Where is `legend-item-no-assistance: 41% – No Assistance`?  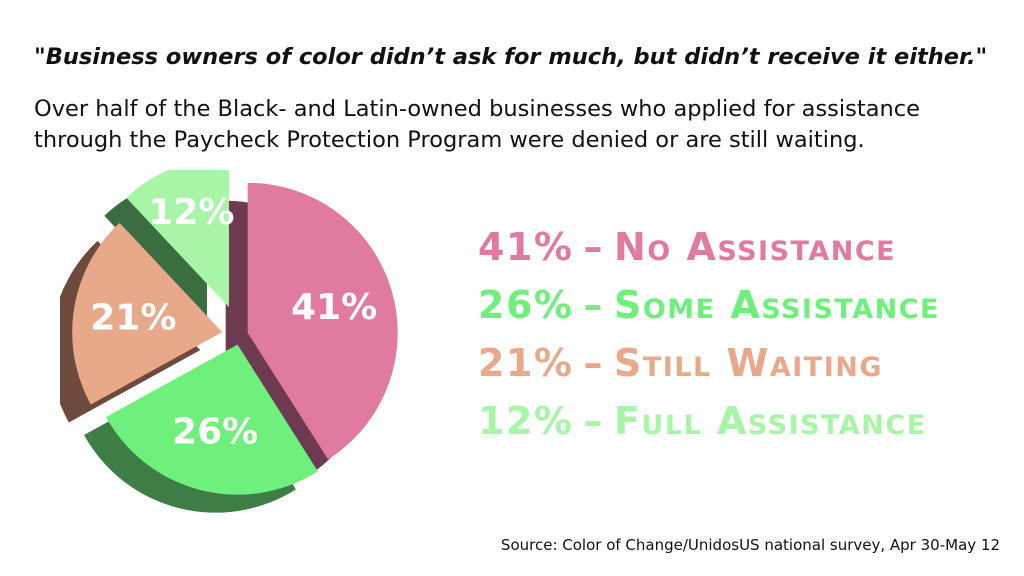 legend-item-no-assistance: 41% – No Assistance is located at coordinates (709, 247).